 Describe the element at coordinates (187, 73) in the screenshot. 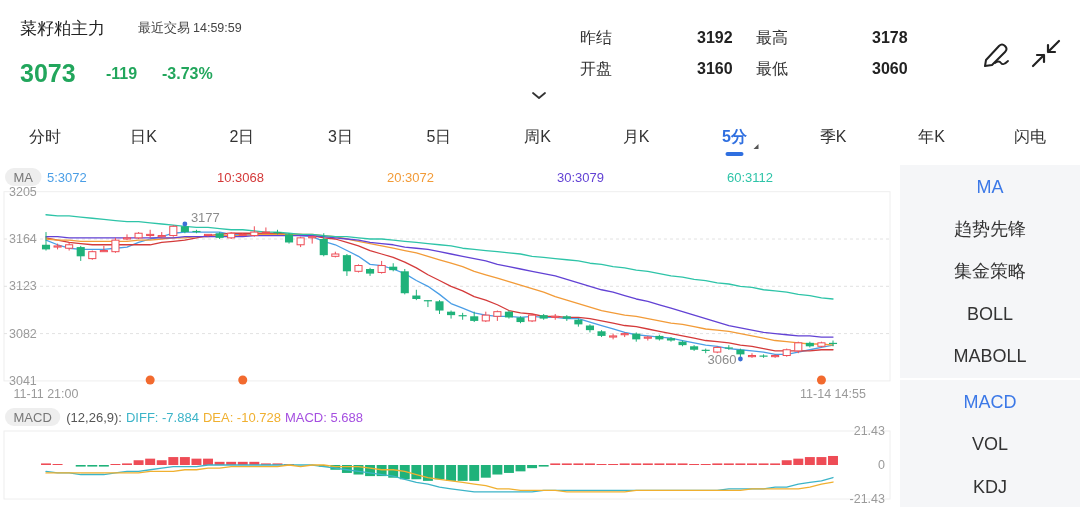

I see `text: -3.73%` at that location.